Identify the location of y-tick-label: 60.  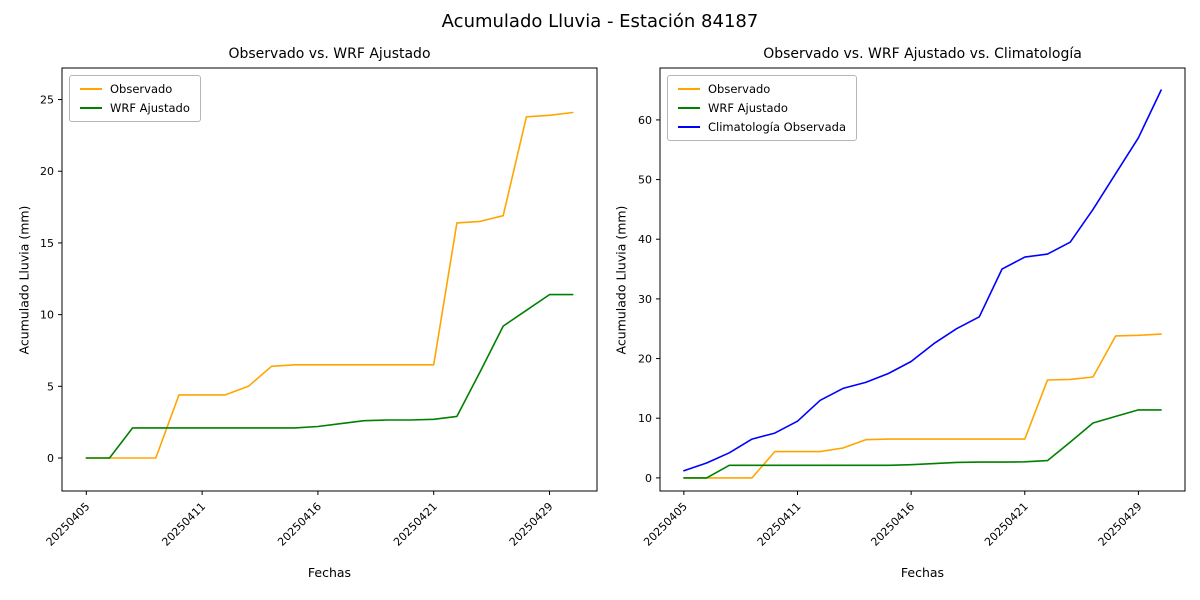
(645, 120).